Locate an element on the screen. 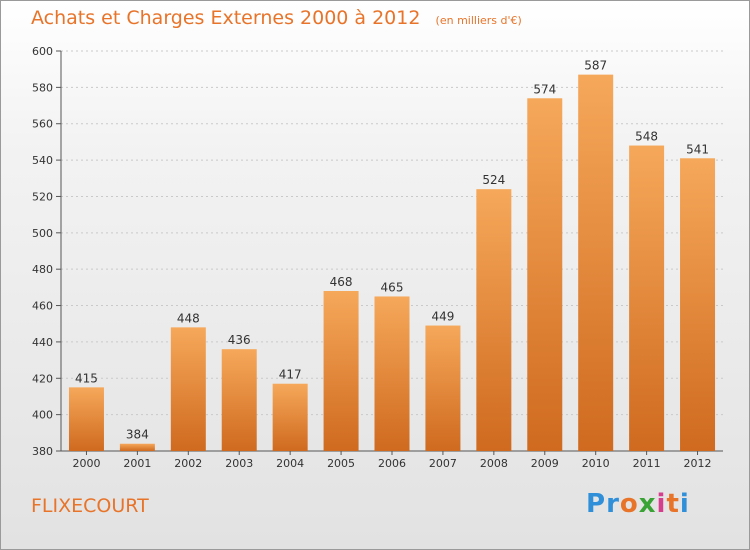 Image resolution: width=750 pixels, height=550 pixels. x-tick-label: 2009 is located at coordinates (545, 463).